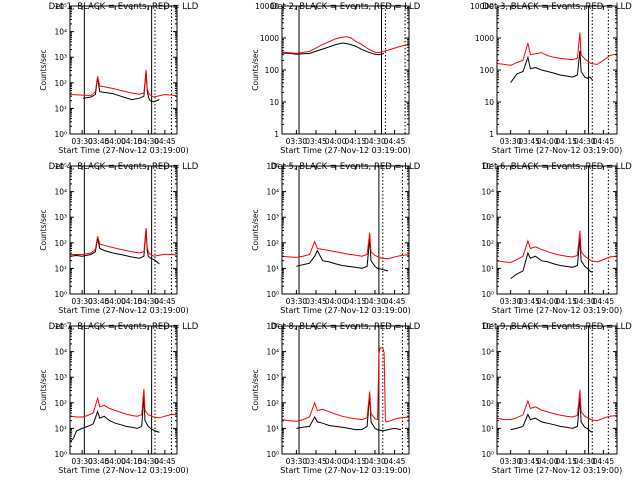 The image size is (640, 480). I want to click on panel-title: Det 9, BLACK = Events, RED = LLD, so click(557, 327).